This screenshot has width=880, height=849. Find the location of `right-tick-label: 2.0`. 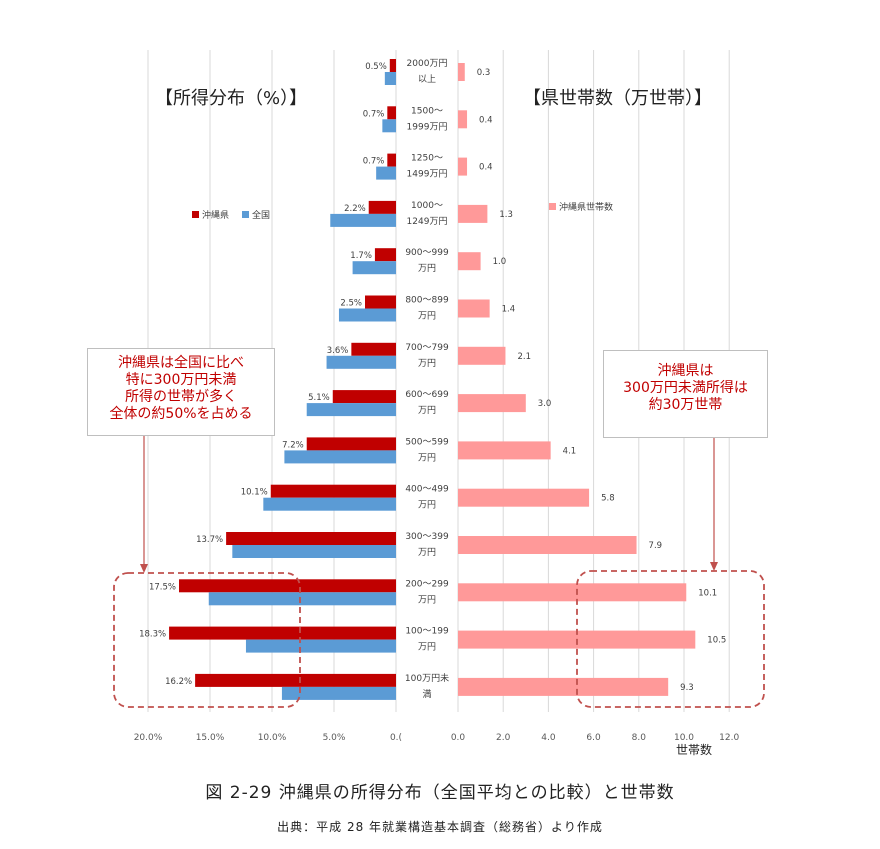

right-tick-label: 2.0 is located at coordinates (503, 738).